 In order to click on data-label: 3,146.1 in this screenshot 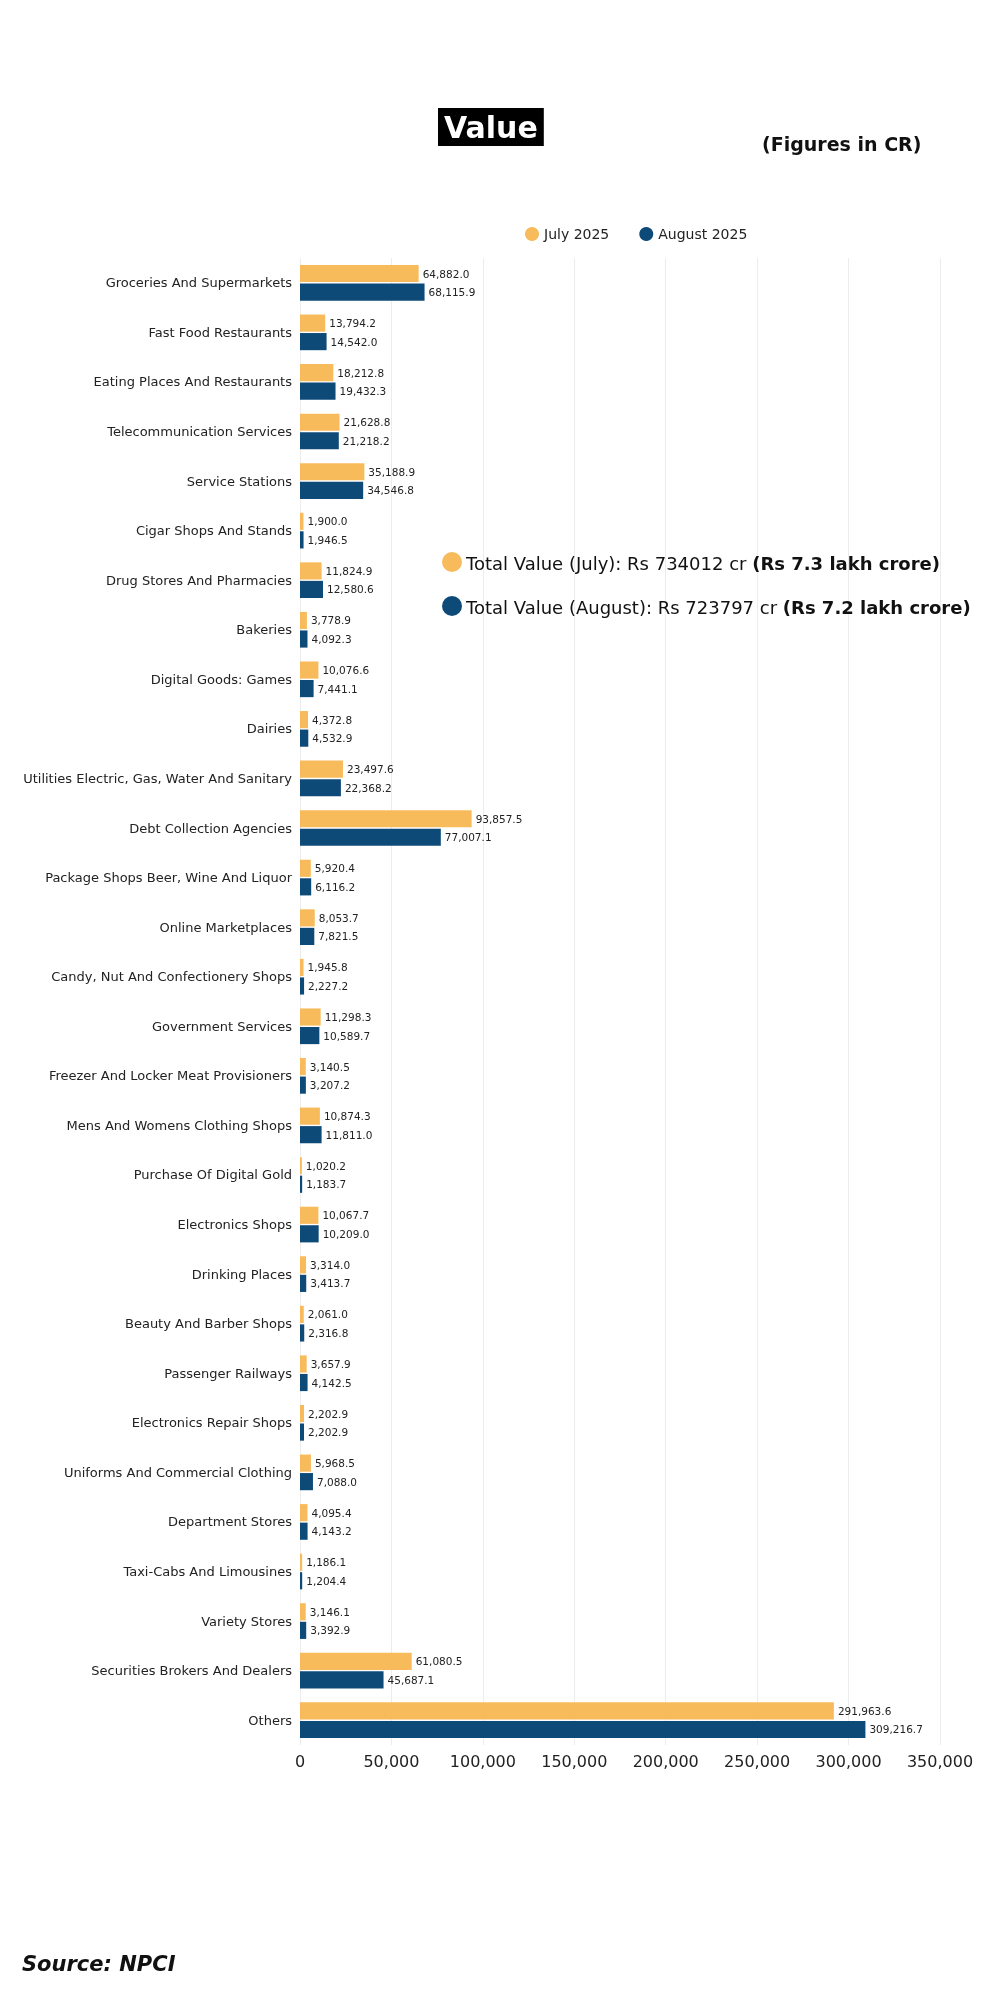, I will do `click(329, 1611)`.